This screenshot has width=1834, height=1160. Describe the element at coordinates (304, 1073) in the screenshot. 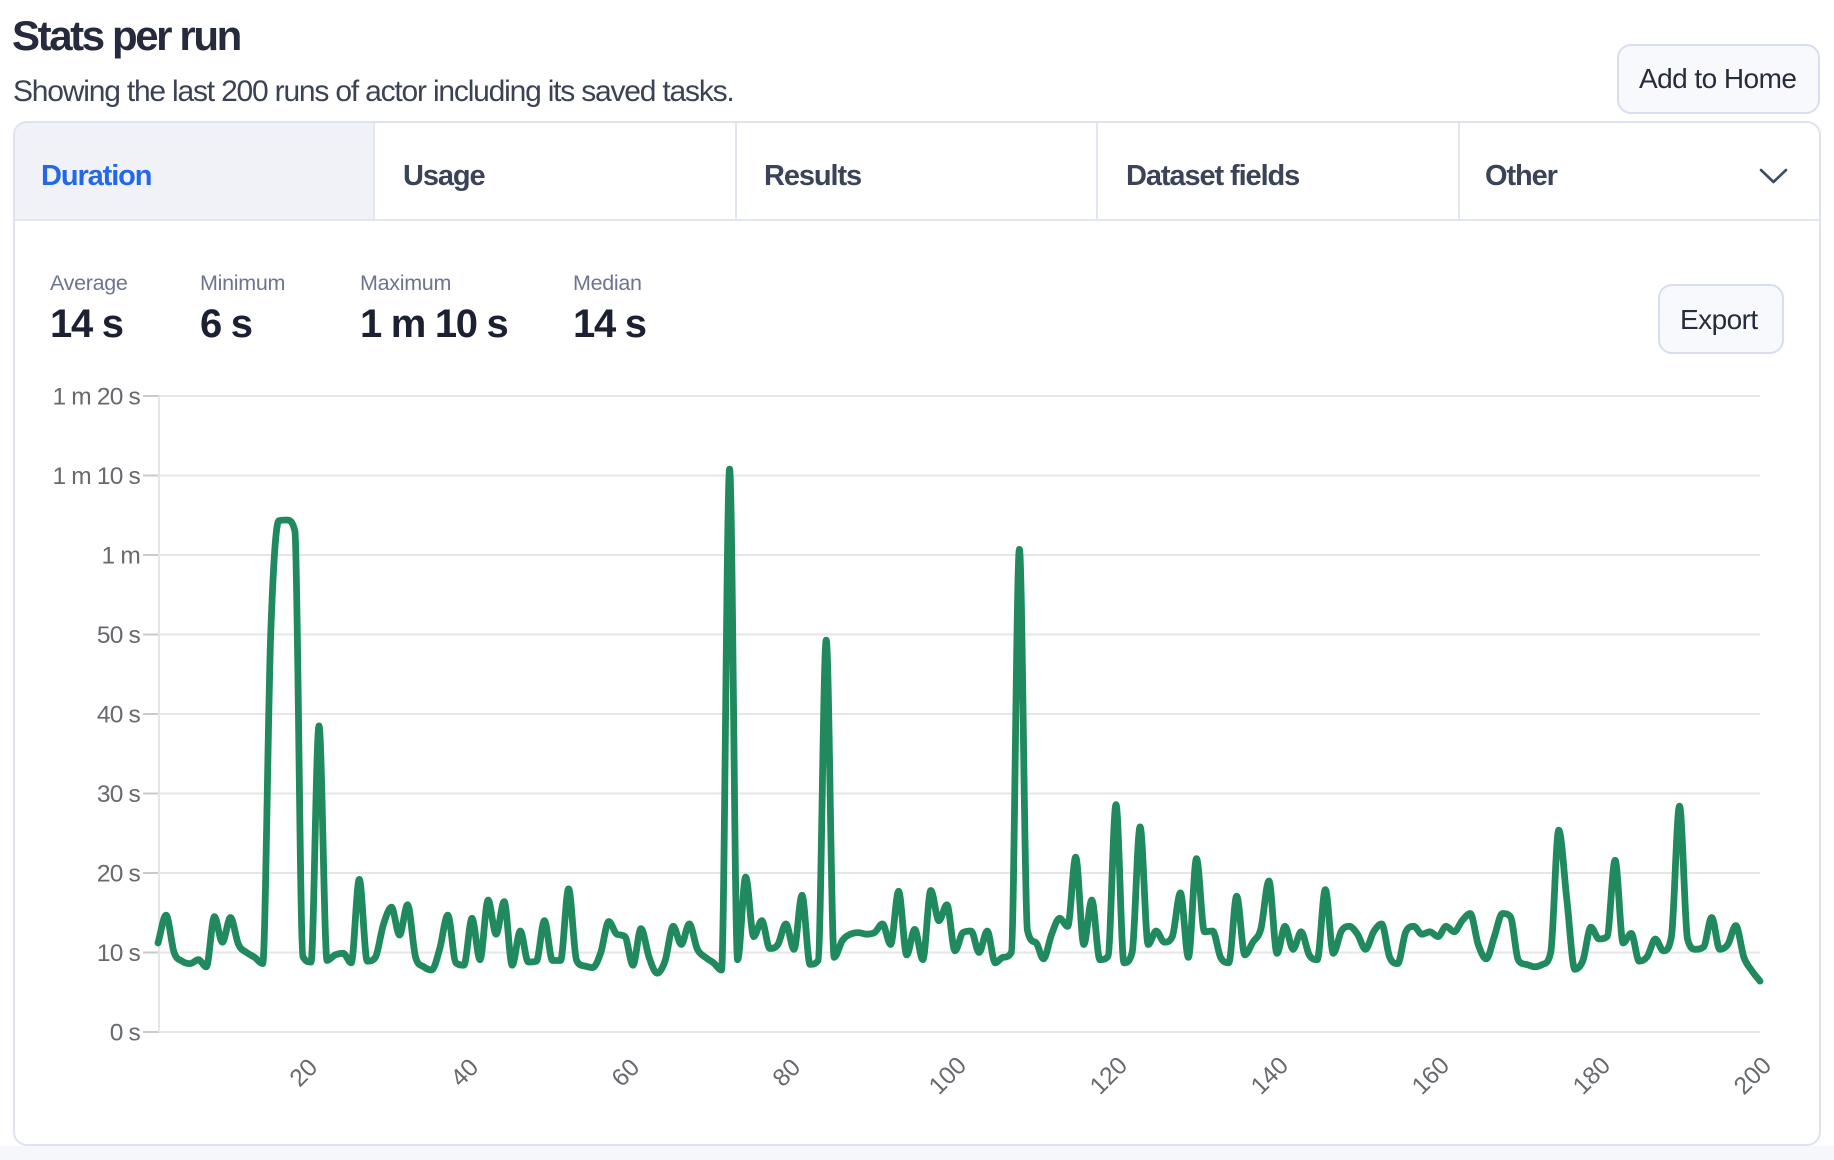

I see `svg-text: 20` at that location.